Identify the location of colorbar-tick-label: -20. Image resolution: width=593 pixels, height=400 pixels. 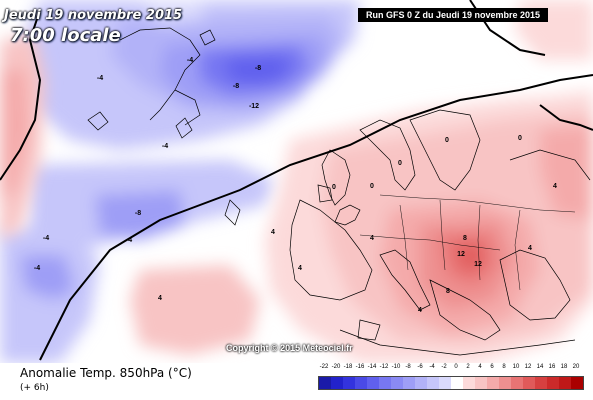
(336, 367).